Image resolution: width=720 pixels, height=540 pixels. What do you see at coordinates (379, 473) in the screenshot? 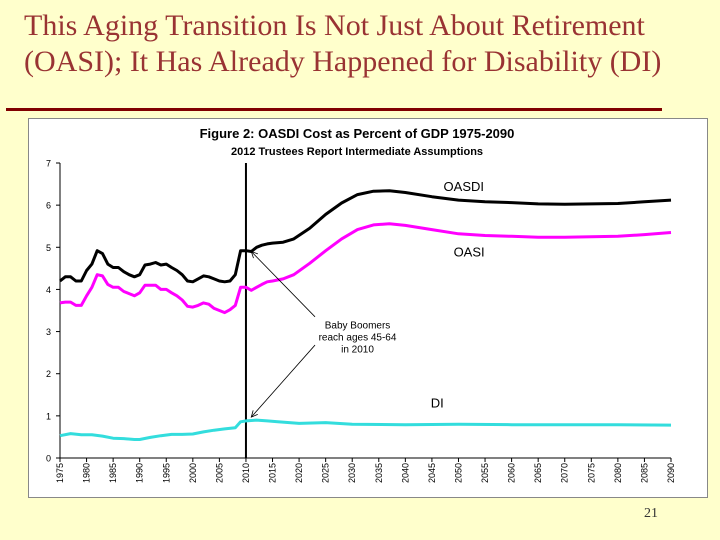
I see `x-tick-label: 2035` at bounding box center [379, 473].